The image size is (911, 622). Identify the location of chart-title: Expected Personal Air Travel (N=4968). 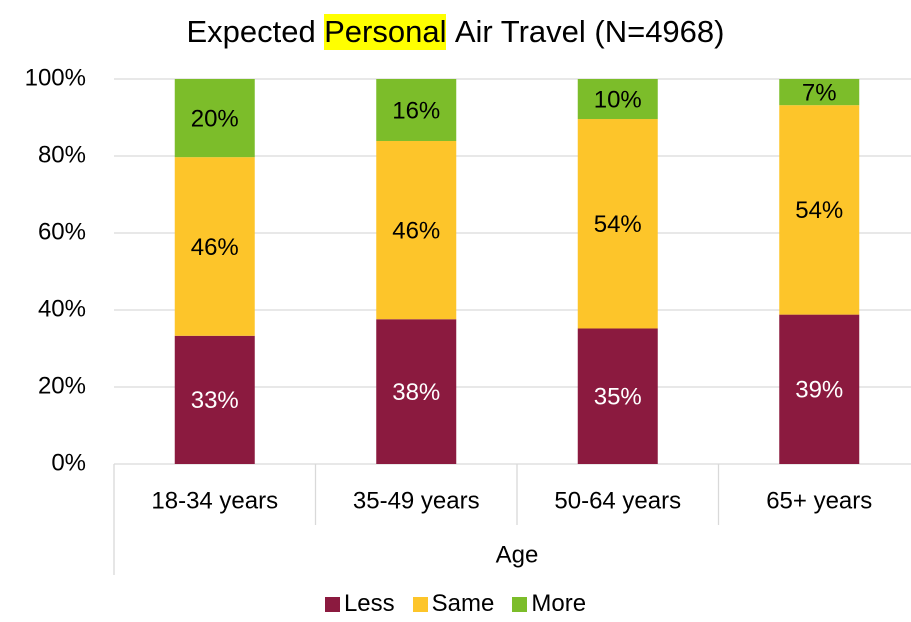
(455, 32).